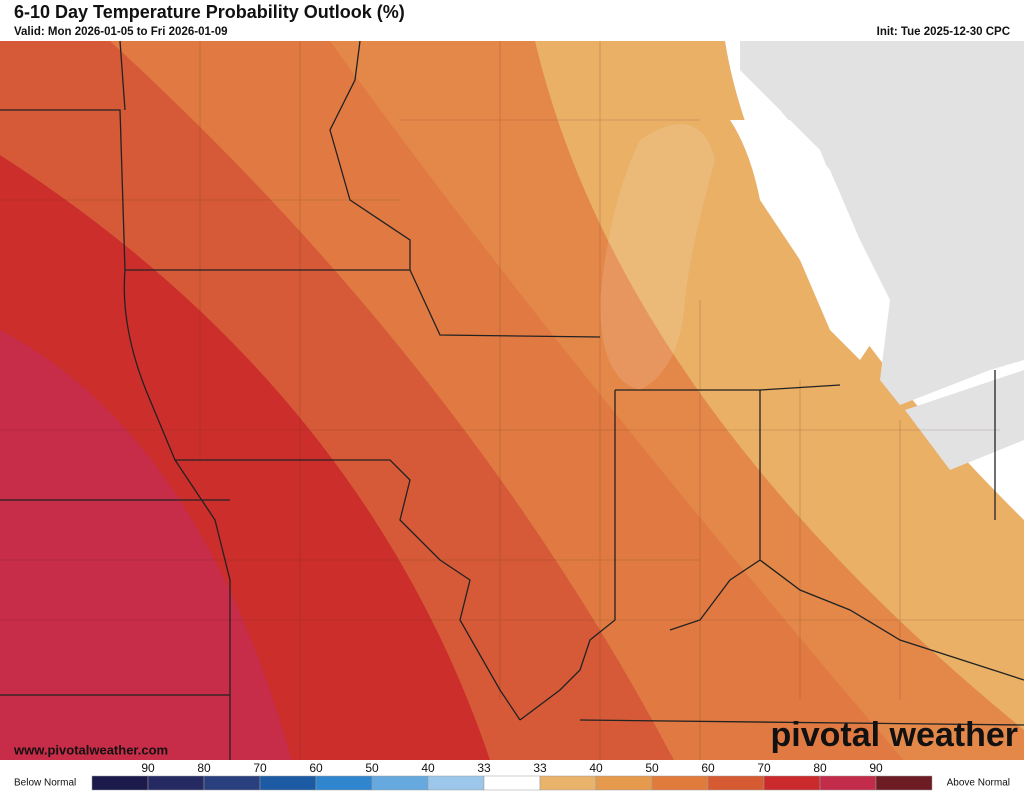  What do you see at coordinates (90, 749) in the screenshot?
I see `website: www.pivotalweather.com` at bounding box center [90, 749].